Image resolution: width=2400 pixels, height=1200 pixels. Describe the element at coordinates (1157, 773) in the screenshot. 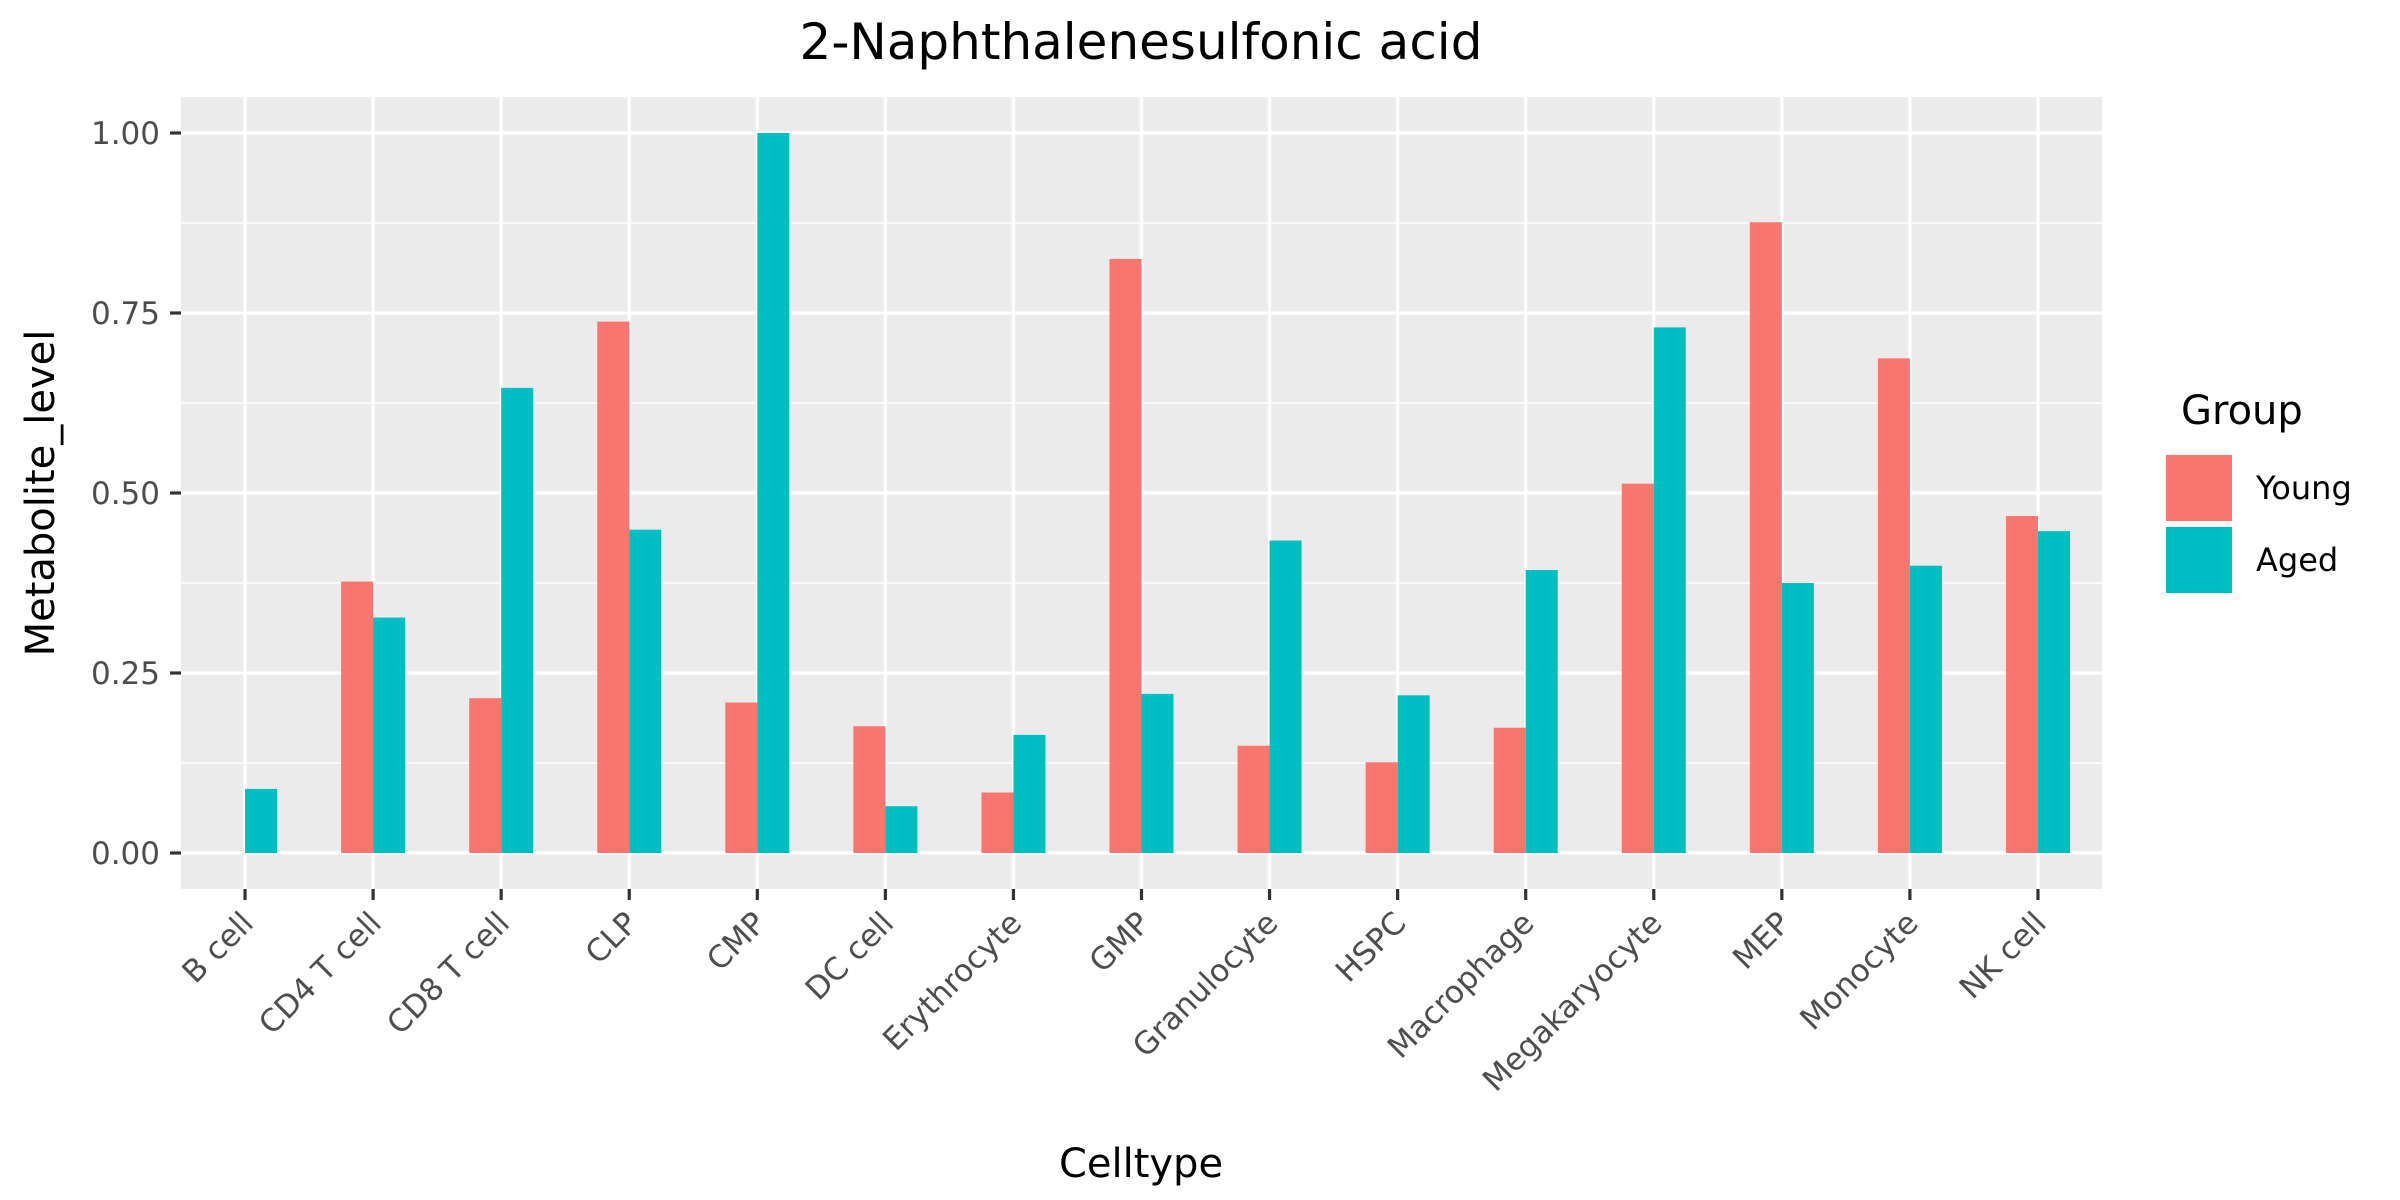

I see `bar-aged-gmp` at that location.